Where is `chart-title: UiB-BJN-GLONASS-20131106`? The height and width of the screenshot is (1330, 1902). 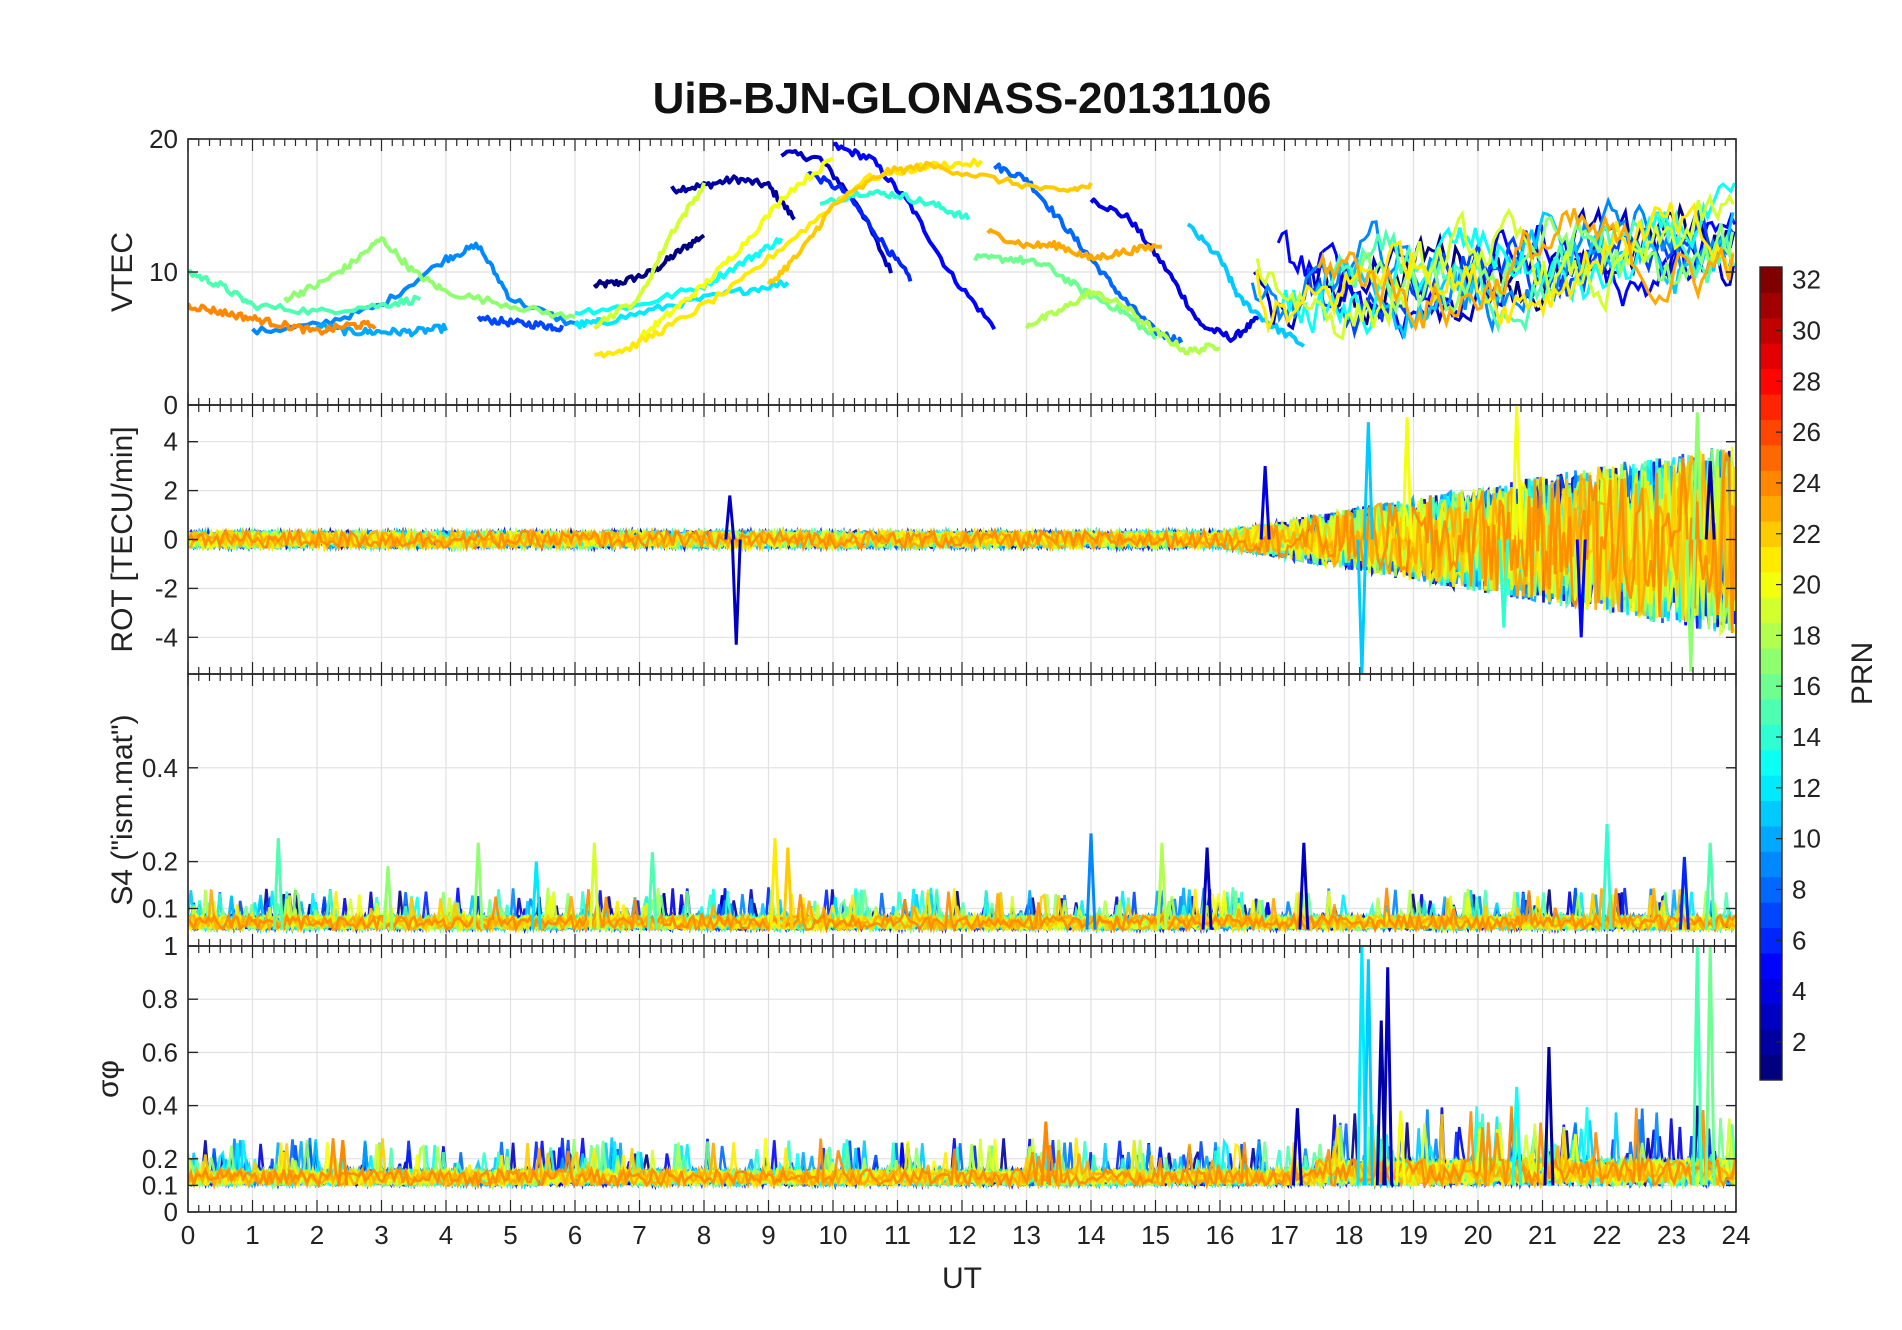
chart-title: UiB-BJN-GLONASS-20131106 is located at coordinates (962, 98).